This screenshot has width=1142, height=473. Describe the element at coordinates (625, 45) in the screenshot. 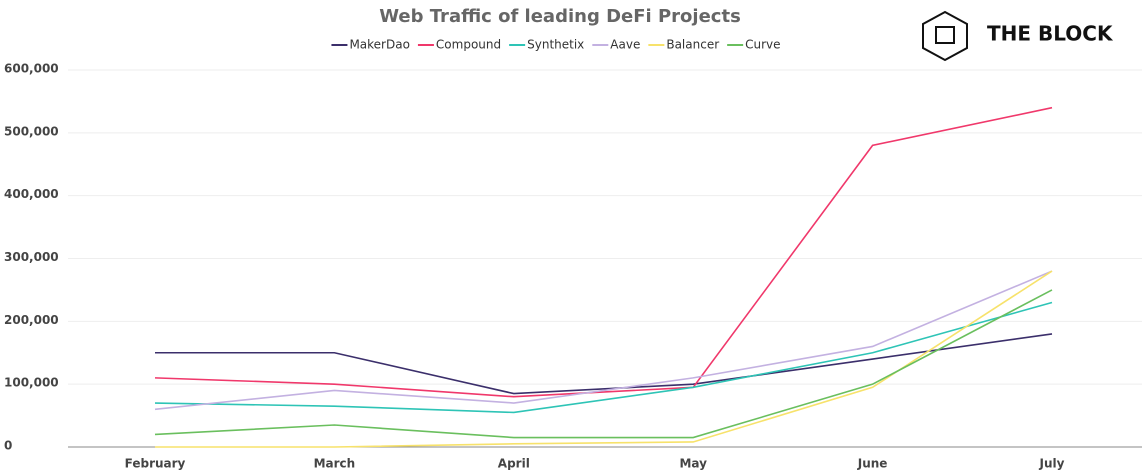

I see `legend-label: Aave` at that location.